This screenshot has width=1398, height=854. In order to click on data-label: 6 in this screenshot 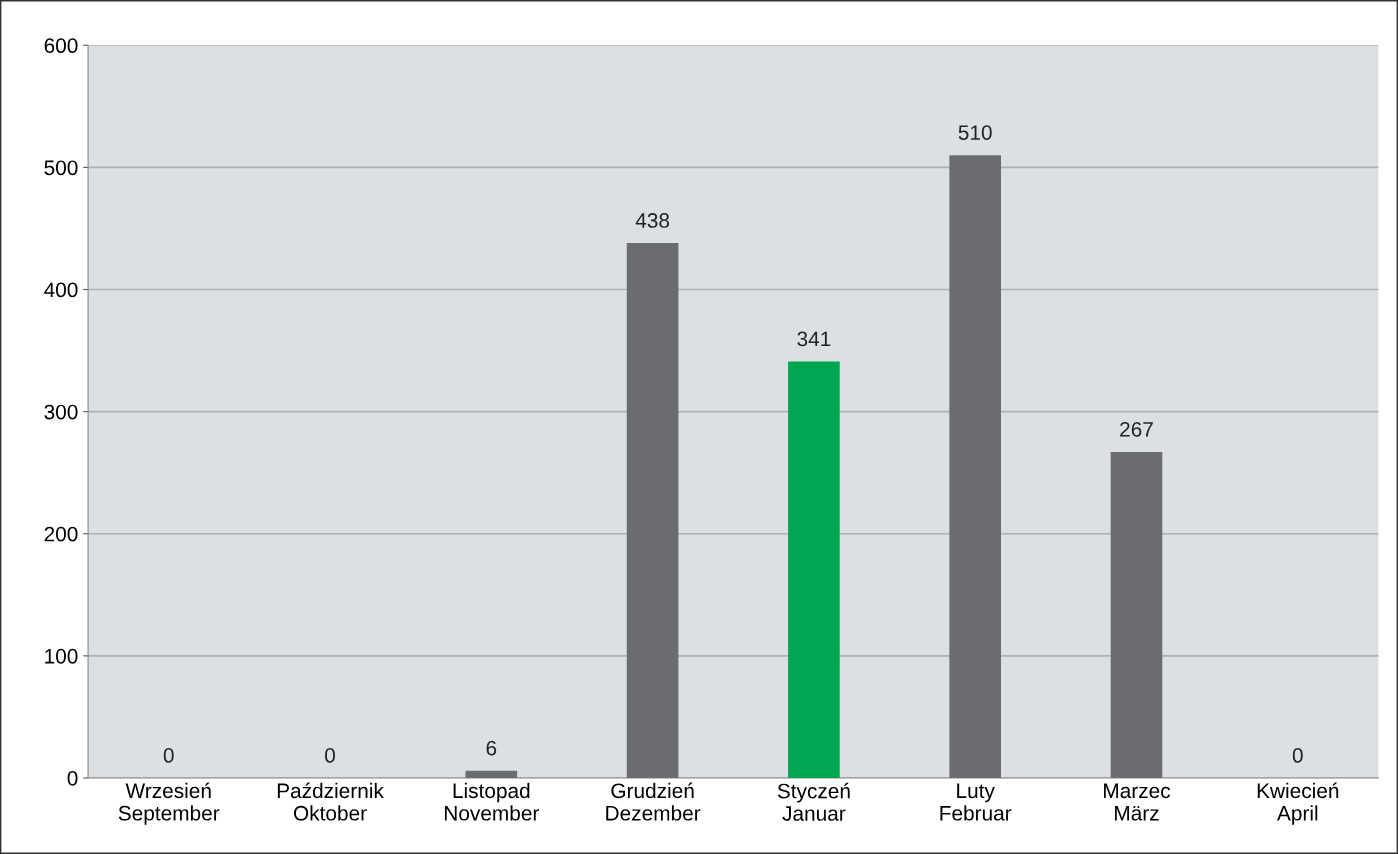, I will do `click(491, 748)`.